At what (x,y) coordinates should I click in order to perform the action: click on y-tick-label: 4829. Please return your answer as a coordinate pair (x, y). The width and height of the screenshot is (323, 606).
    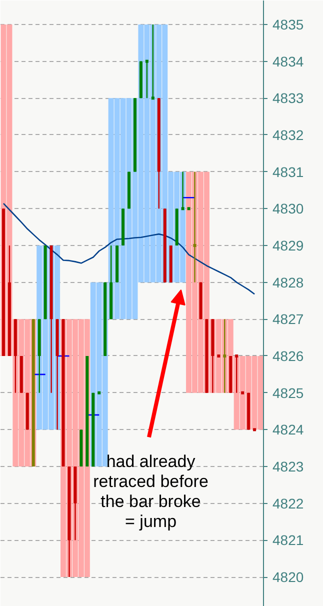
    Looking at the image, I should click on (288, 245).